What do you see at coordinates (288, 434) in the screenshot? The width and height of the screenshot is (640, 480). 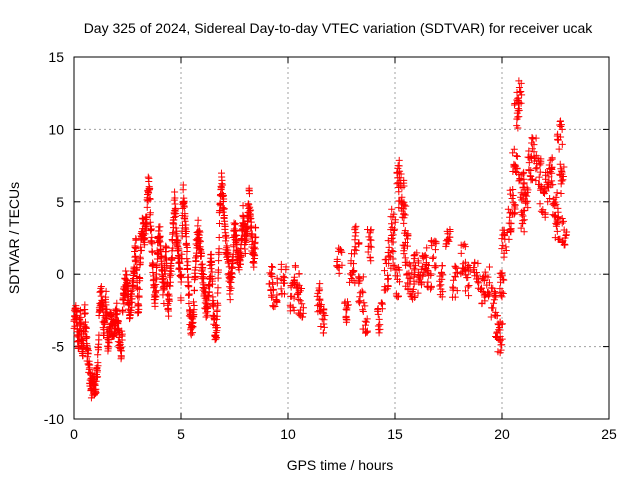 I see `x-tick-label: 10` at bounding box center [288, 434].